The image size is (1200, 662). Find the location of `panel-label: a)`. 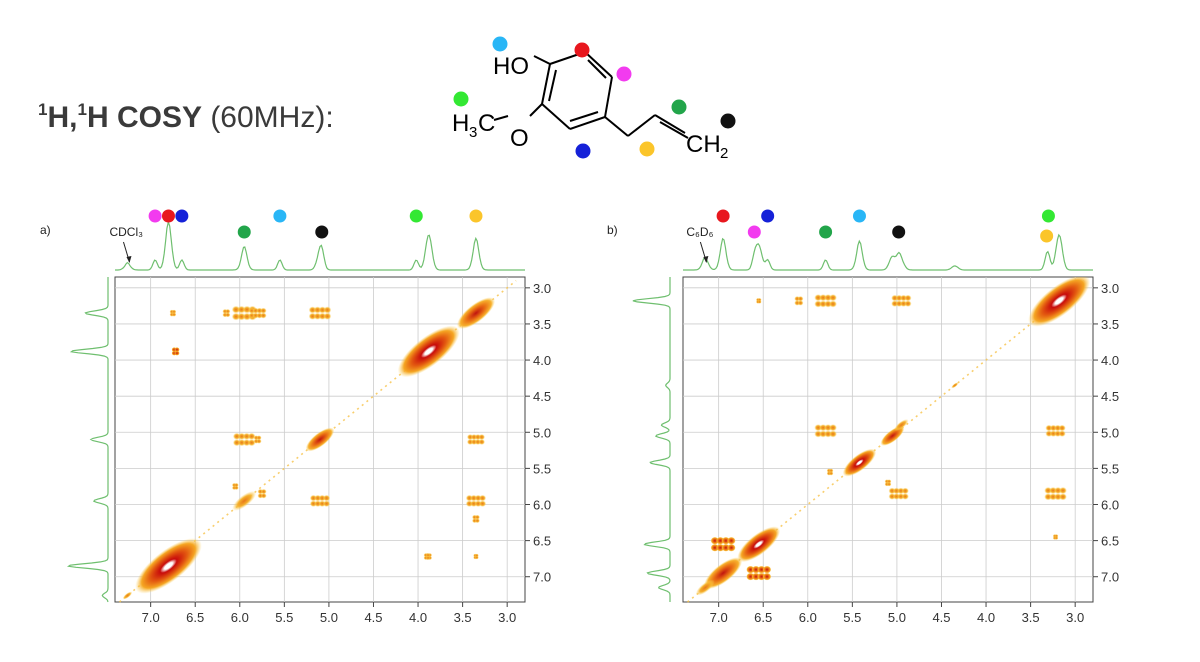

panel-label: a) is located at coordinates (45, 230).